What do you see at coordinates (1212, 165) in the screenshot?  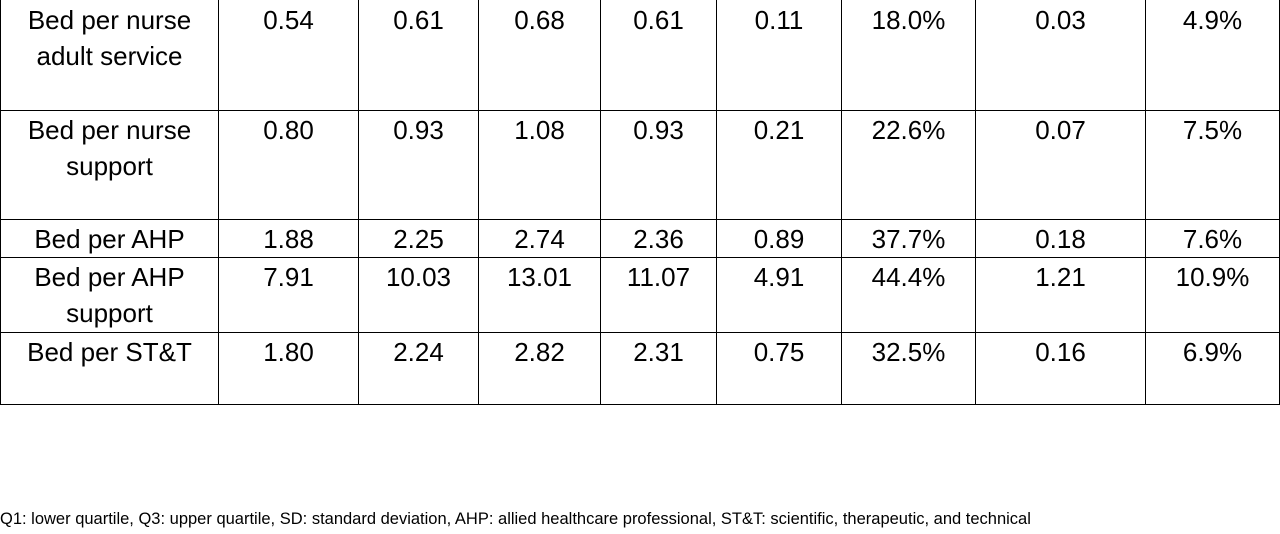 I see `table-cell: 7.5%` at bounding box center [1212, 165].